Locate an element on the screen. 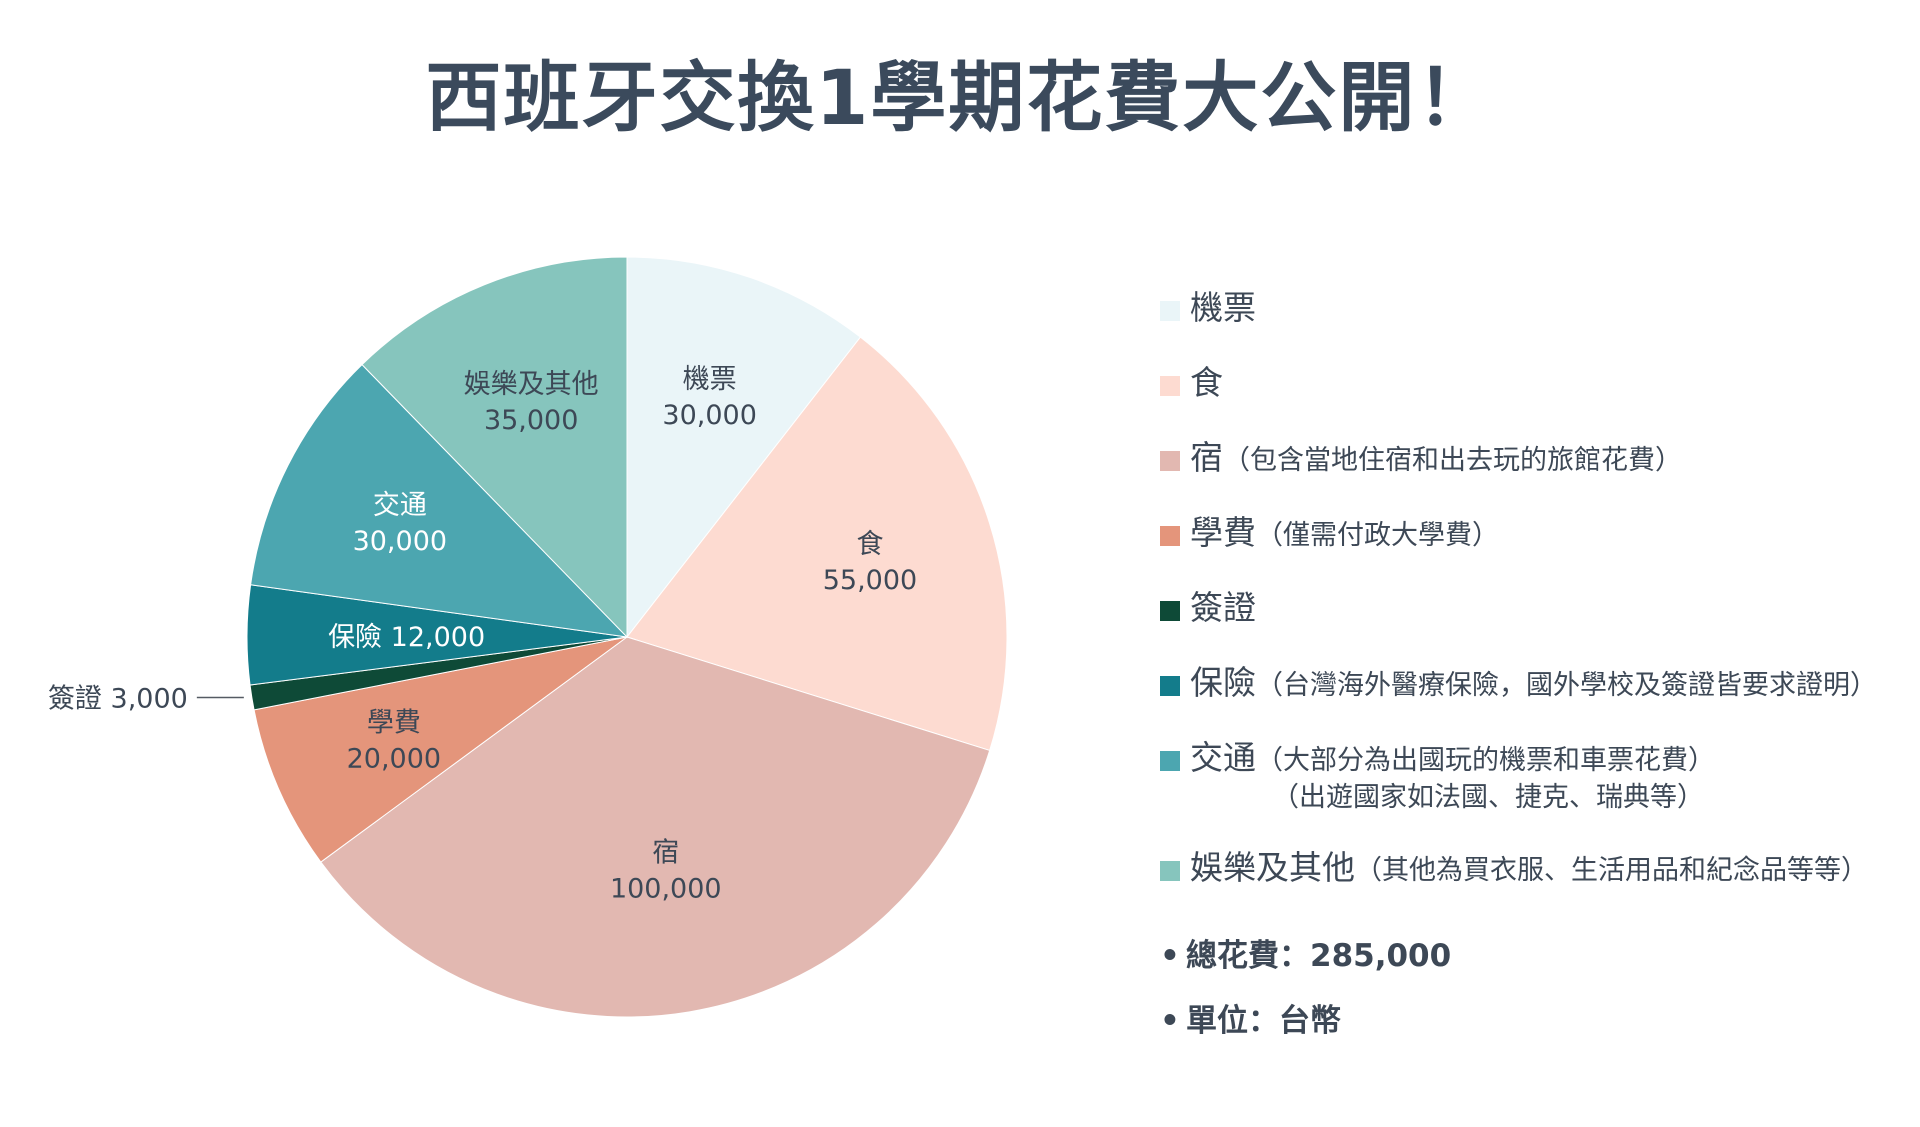 This screenshot has height=1127, width=1920. legend-item-visa: 簽證 is located at coordinates (1530, 619).